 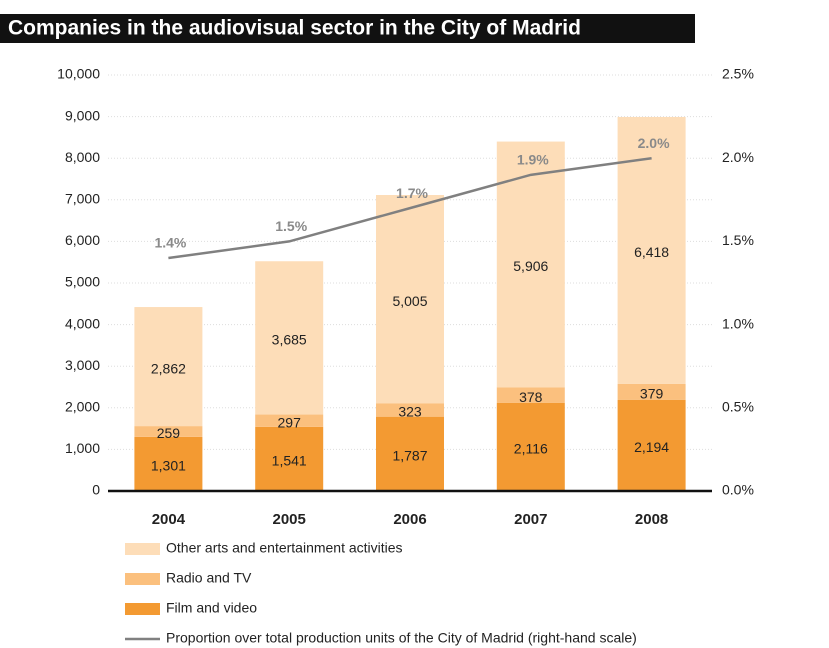 What do you see at coordinates (82, 282) in the screenshot?
I see `y-tick-label: 5,000` at bounding box center [82, 282].